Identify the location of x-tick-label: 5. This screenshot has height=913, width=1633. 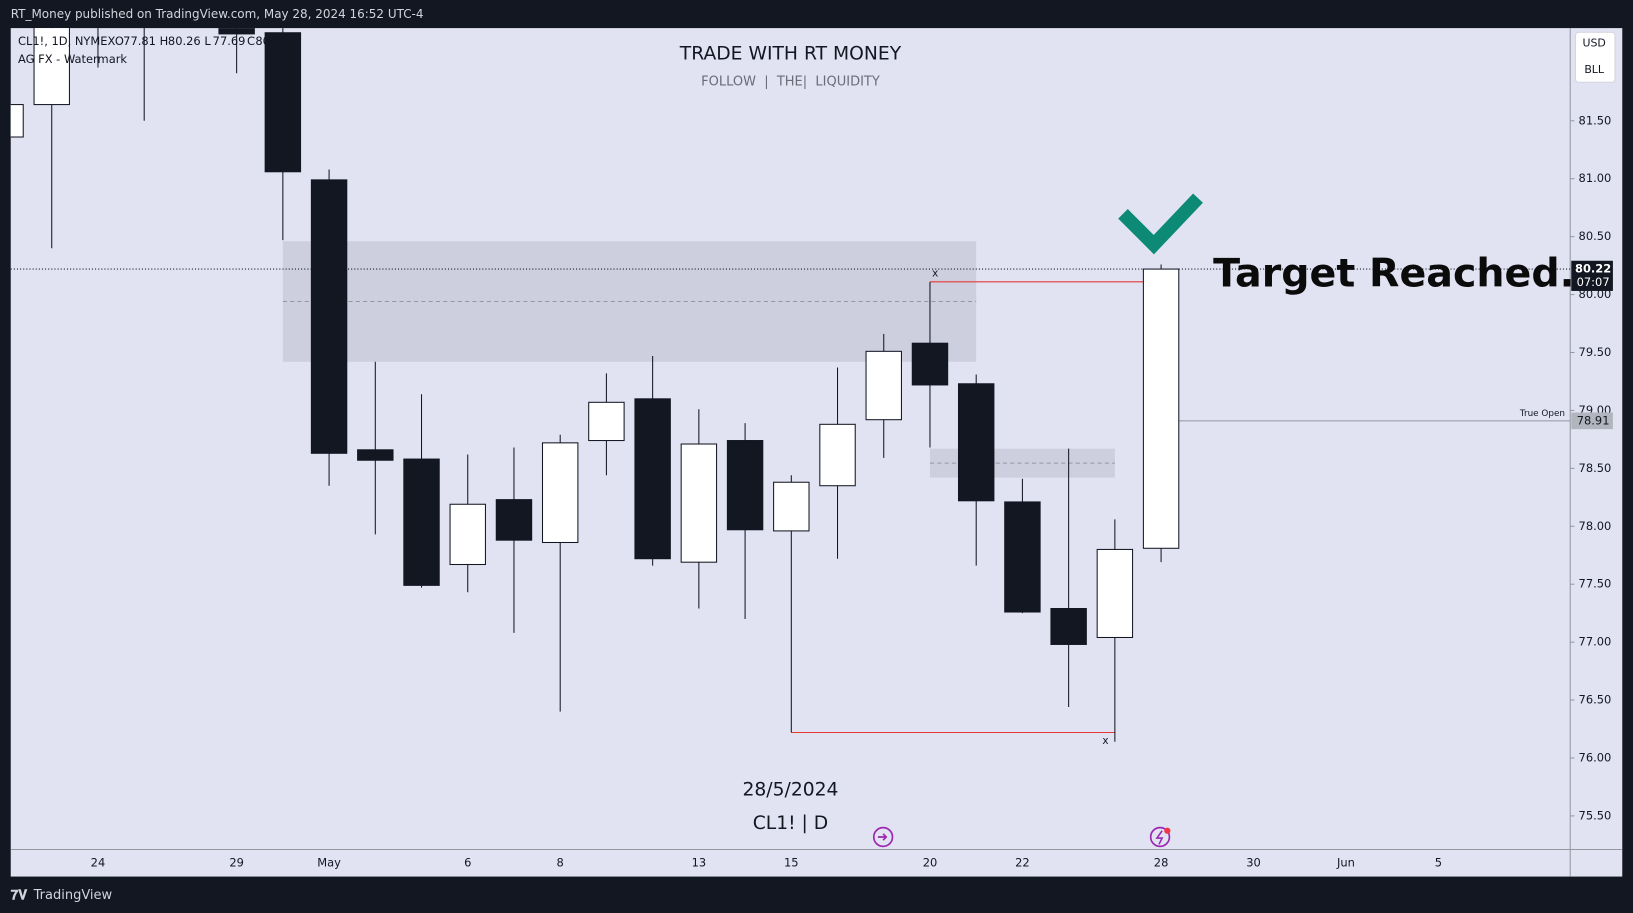
(1438, 863).